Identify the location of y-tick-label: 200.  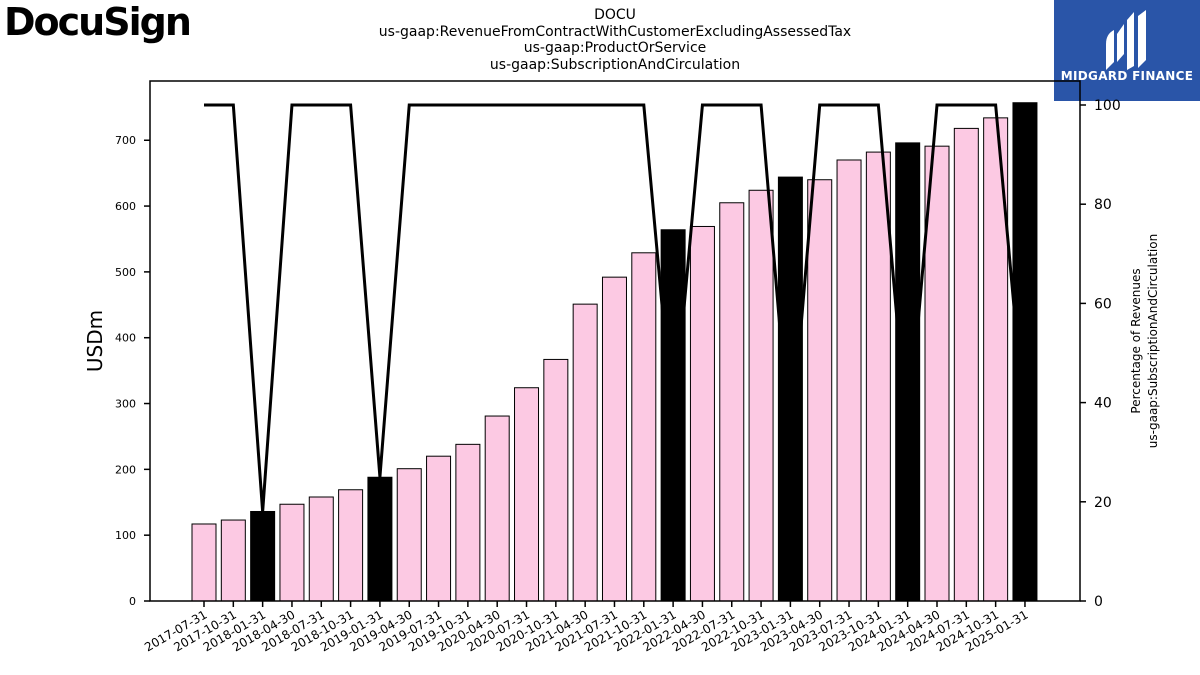
(125, 469).